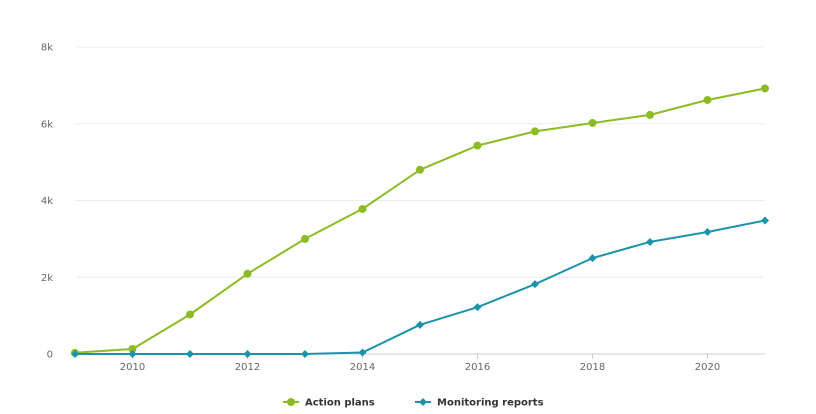  I want to click on x-tick-label: 2020, so click(707, 367).